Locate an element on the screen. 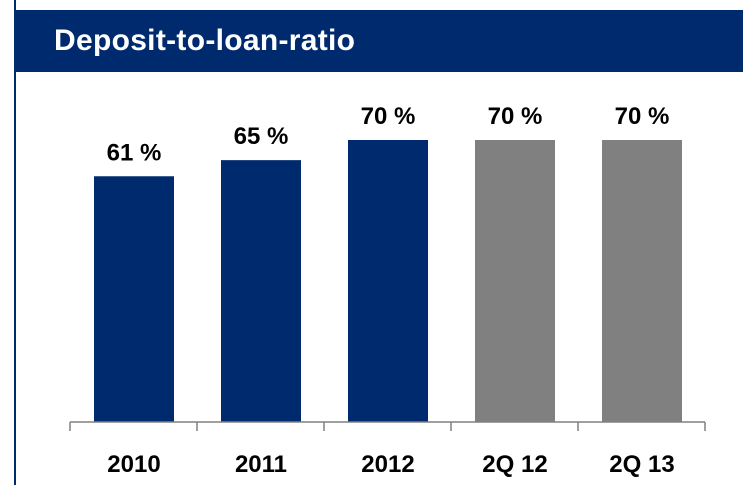 This screenshot has height=485, width=743. data-label-2: 70 % is located at coordinates (388, 116).